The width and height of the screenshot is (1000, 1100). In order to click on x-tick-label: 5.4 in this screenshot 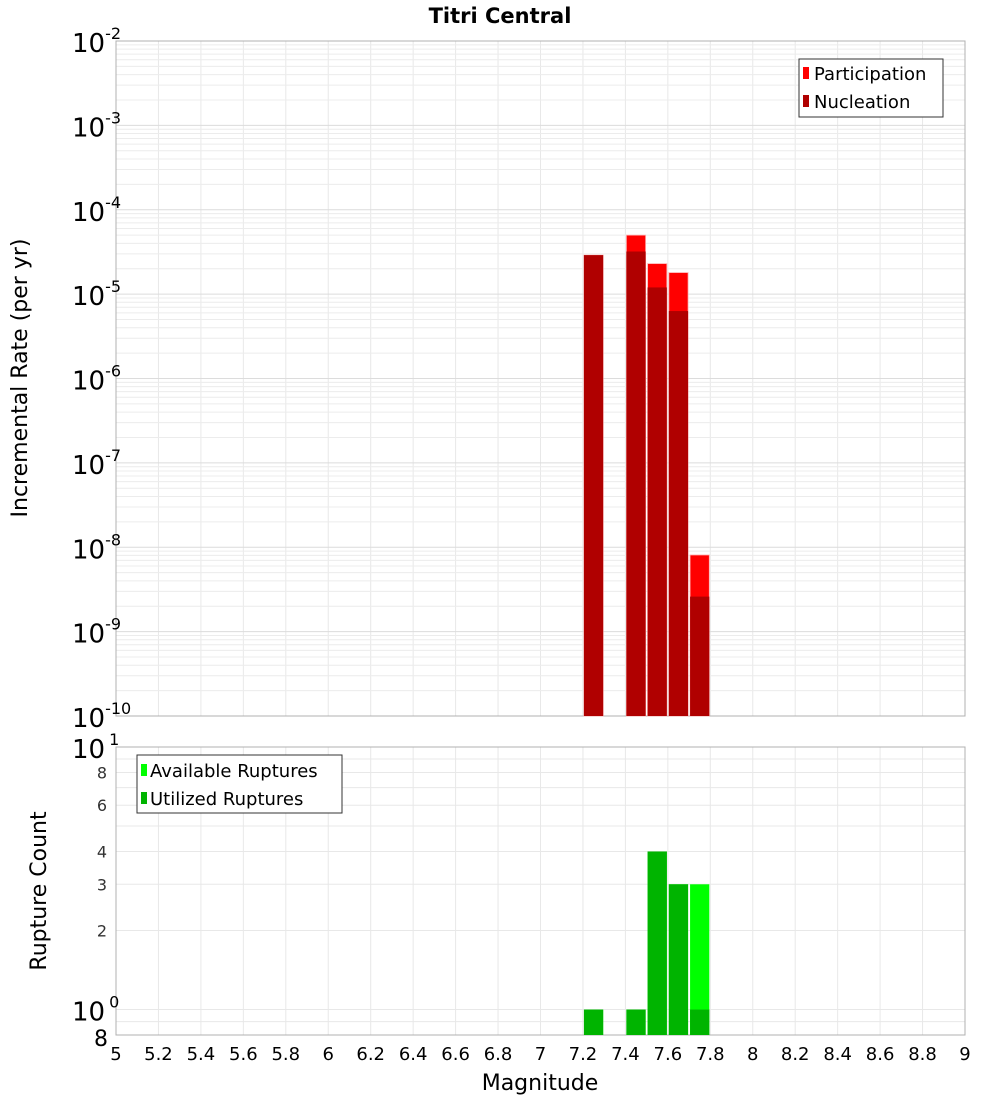, I will do `click(201, 1054)`.